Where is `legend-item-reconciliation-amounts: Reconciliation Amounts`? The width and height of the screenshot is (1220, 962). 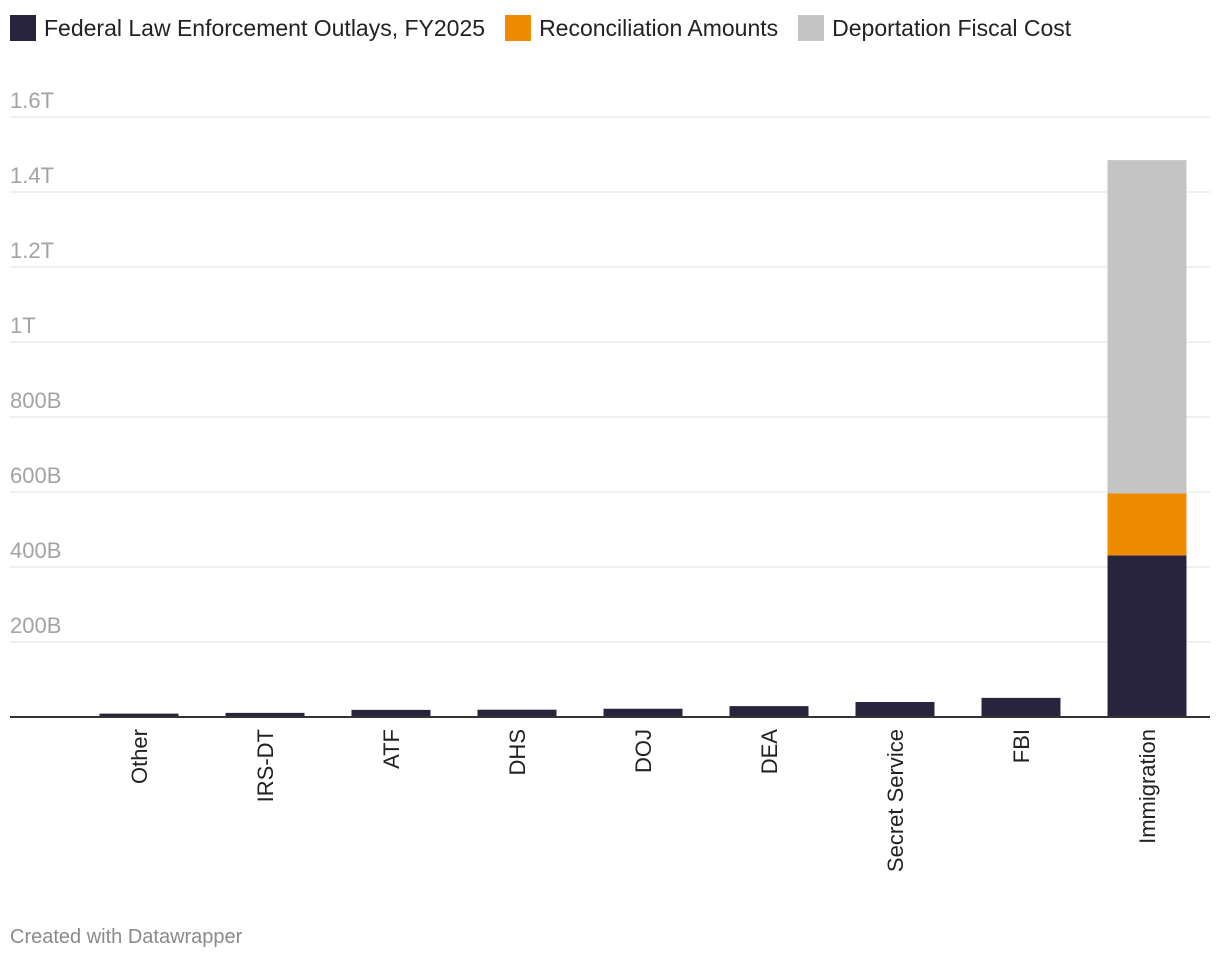 legend-item-reconciliation-amounts: Reconciliation Amounts is located at coordinates (641, 28).